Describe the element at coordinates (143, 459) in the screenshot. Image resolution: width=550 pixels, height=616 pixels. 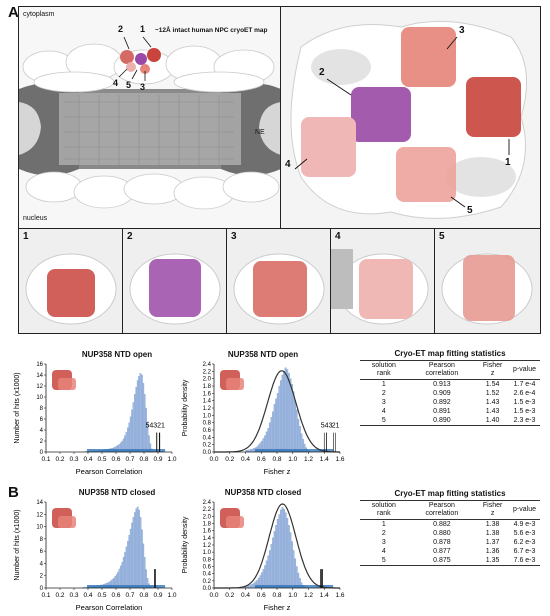
I see `x-tick-label: 0.8` at that location.